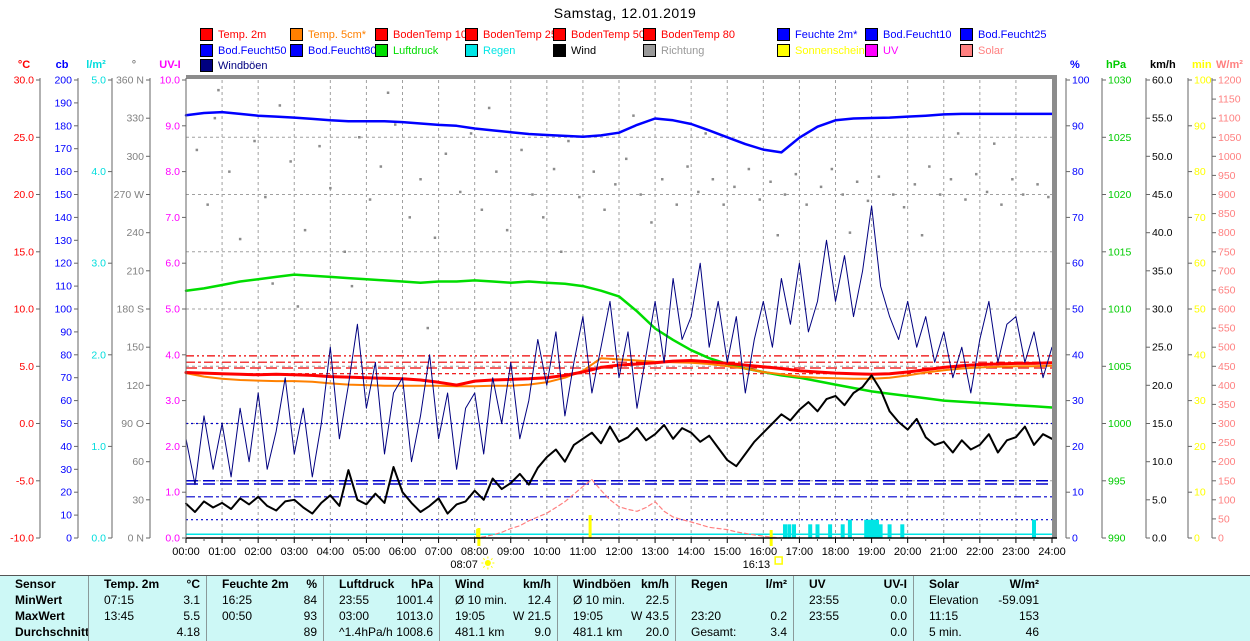 The height and width of the screenshot is (641, 1250). I want to click on table-cell-value: 9.0, so click(542, 632).